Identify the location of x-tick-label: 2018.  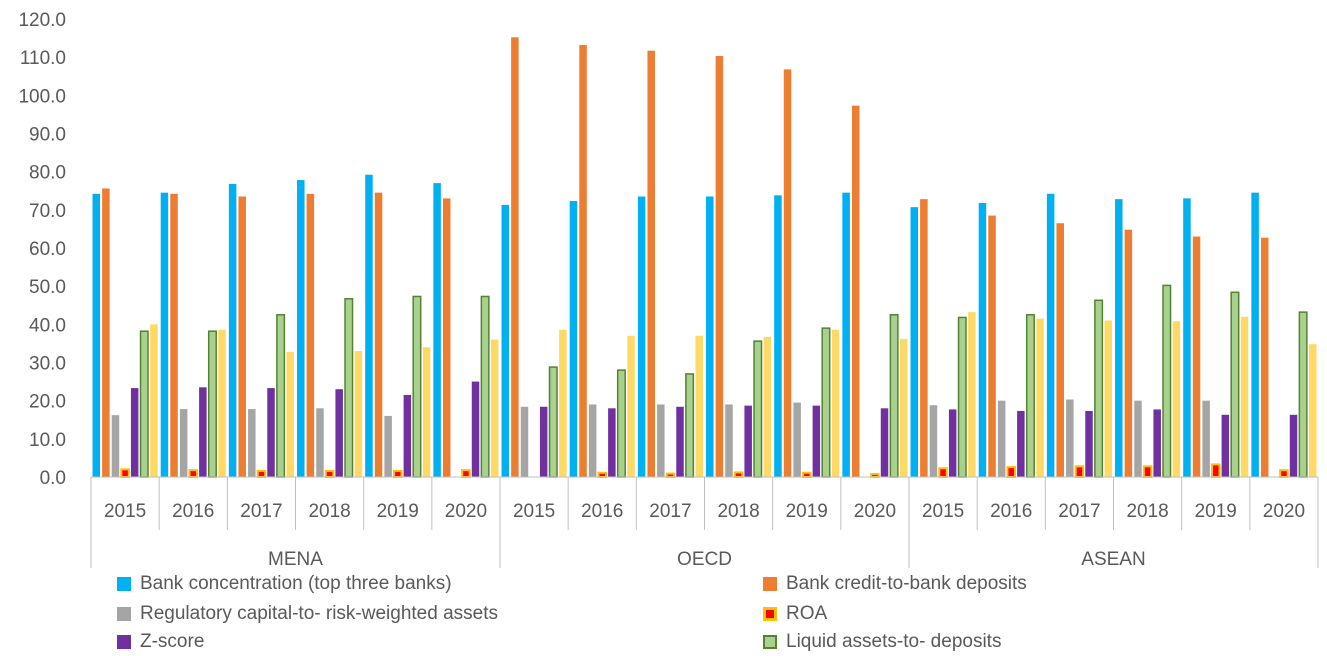
(329, 511).